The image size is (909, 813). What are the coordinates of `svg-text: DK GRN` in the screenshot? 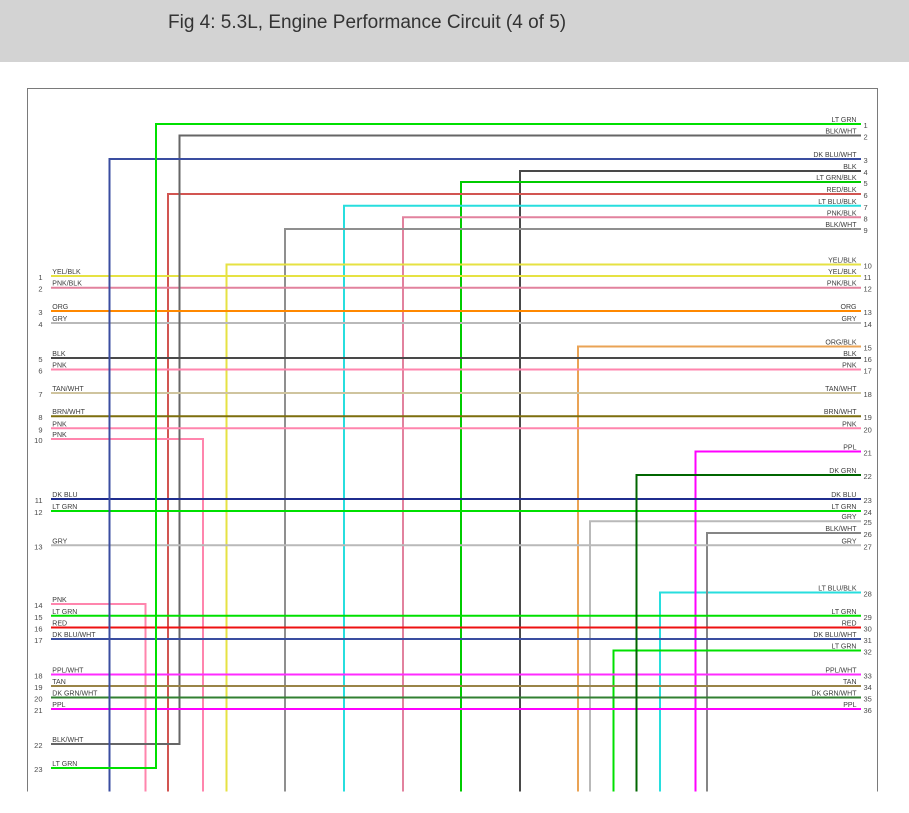 It's located at (842, 471).